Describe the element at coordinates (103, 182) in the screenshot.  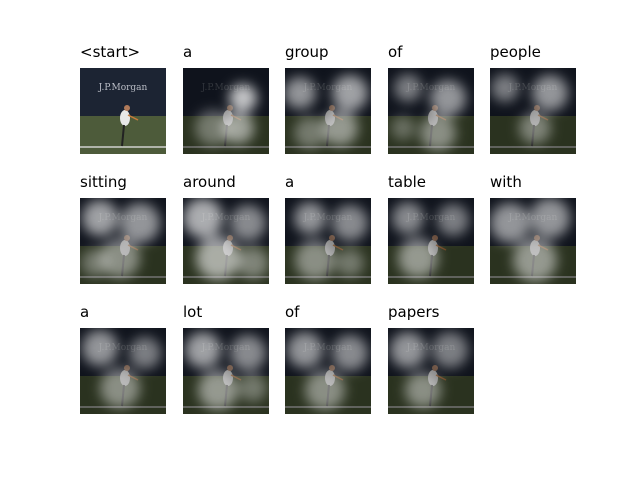
I see `caption-word: sitting` at that location.